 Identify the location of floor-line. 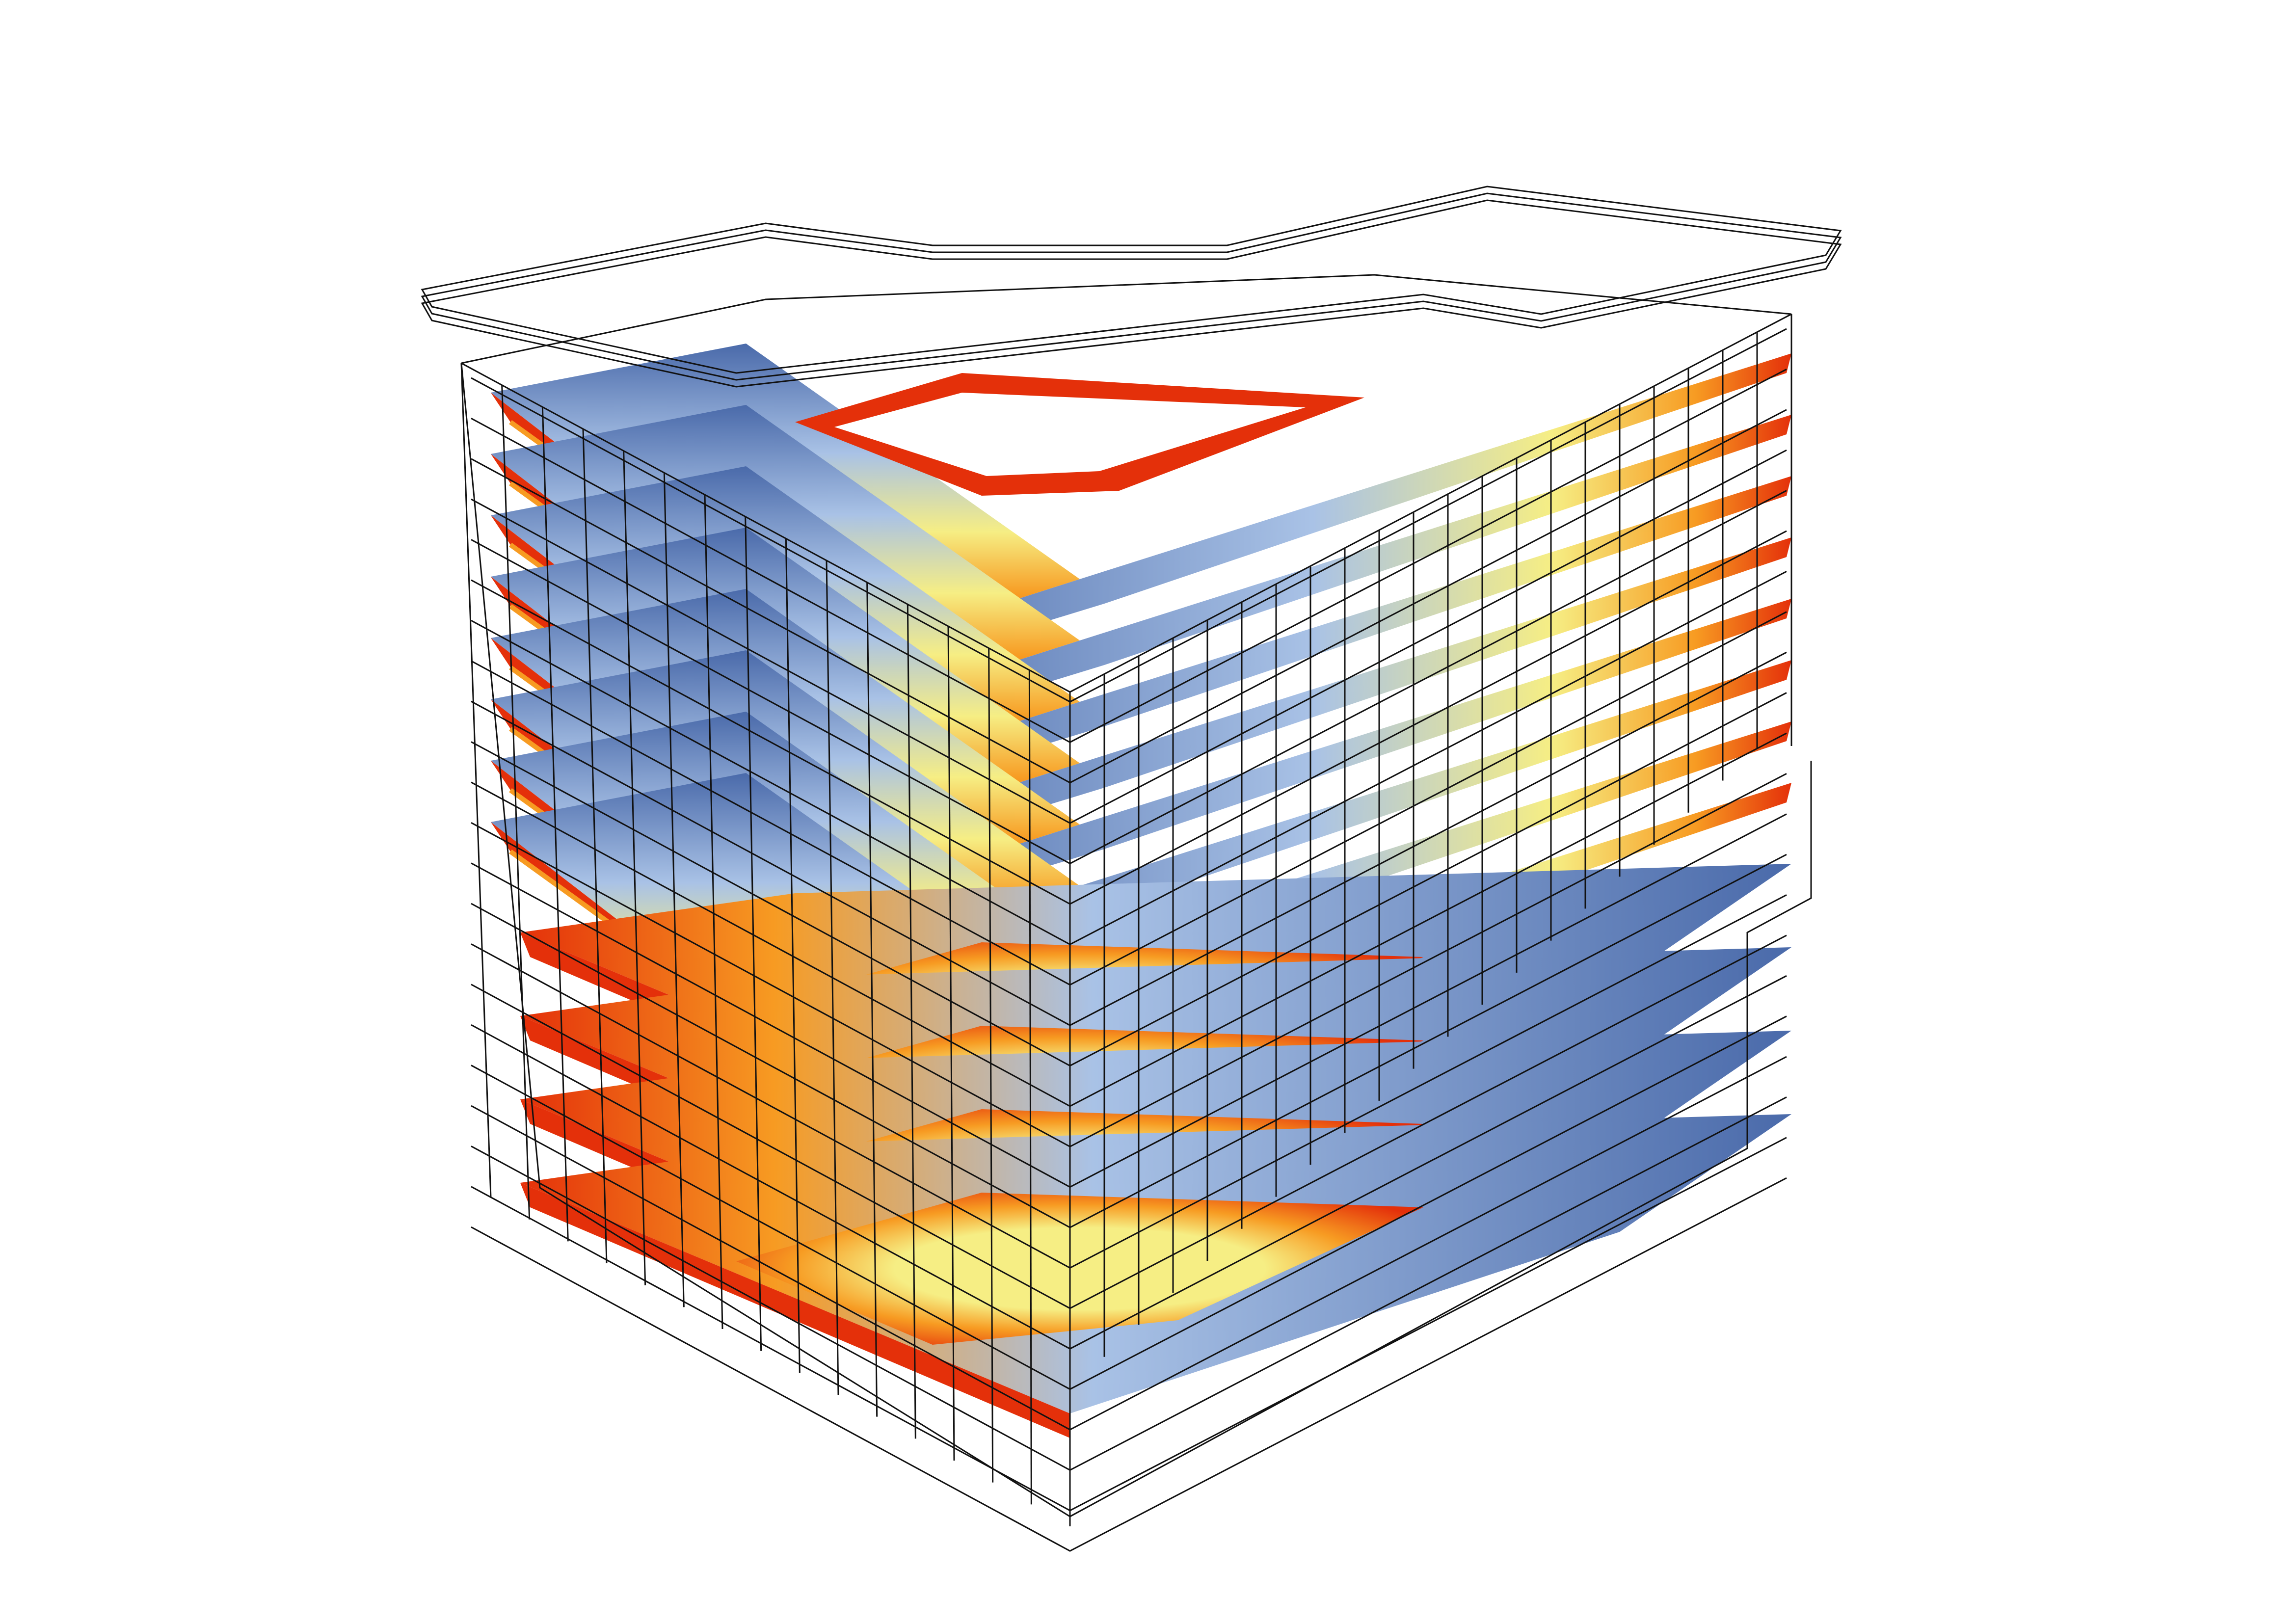
(1129, 1364).